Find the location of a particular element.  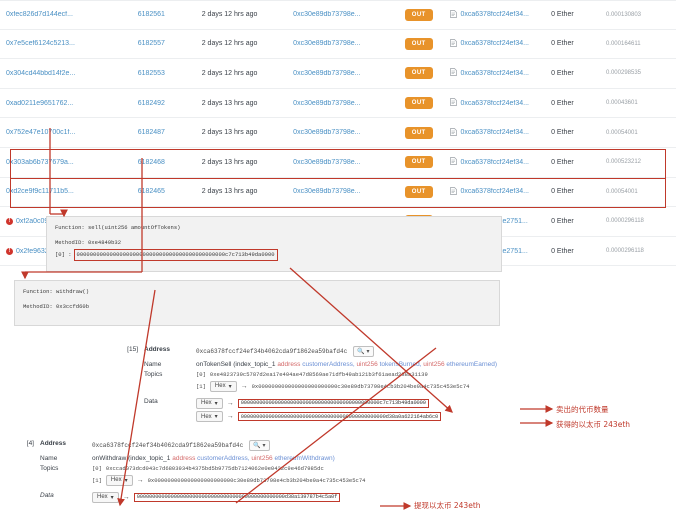

log-data-label: Data is located at coordinates (47, 495).